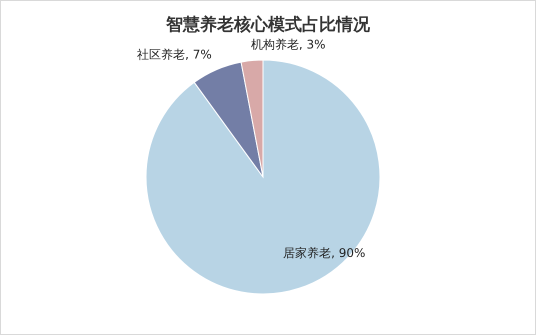 The height and width of the screenshot is (335, 536). What do you see at coordinates (312, 45) in the screenshot?
I see `data-label: , 3%` at bounding box center [312, 45].